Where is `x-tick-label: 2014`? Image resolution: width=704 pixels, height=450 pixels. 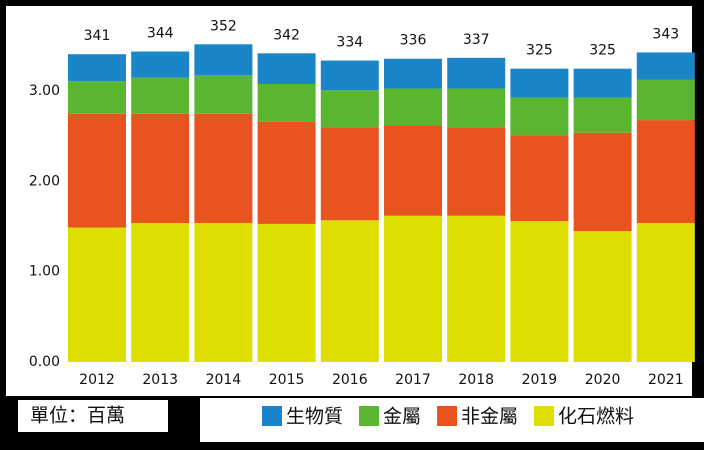 x-tick-label: 2014 is located at coordinates (224, 380).